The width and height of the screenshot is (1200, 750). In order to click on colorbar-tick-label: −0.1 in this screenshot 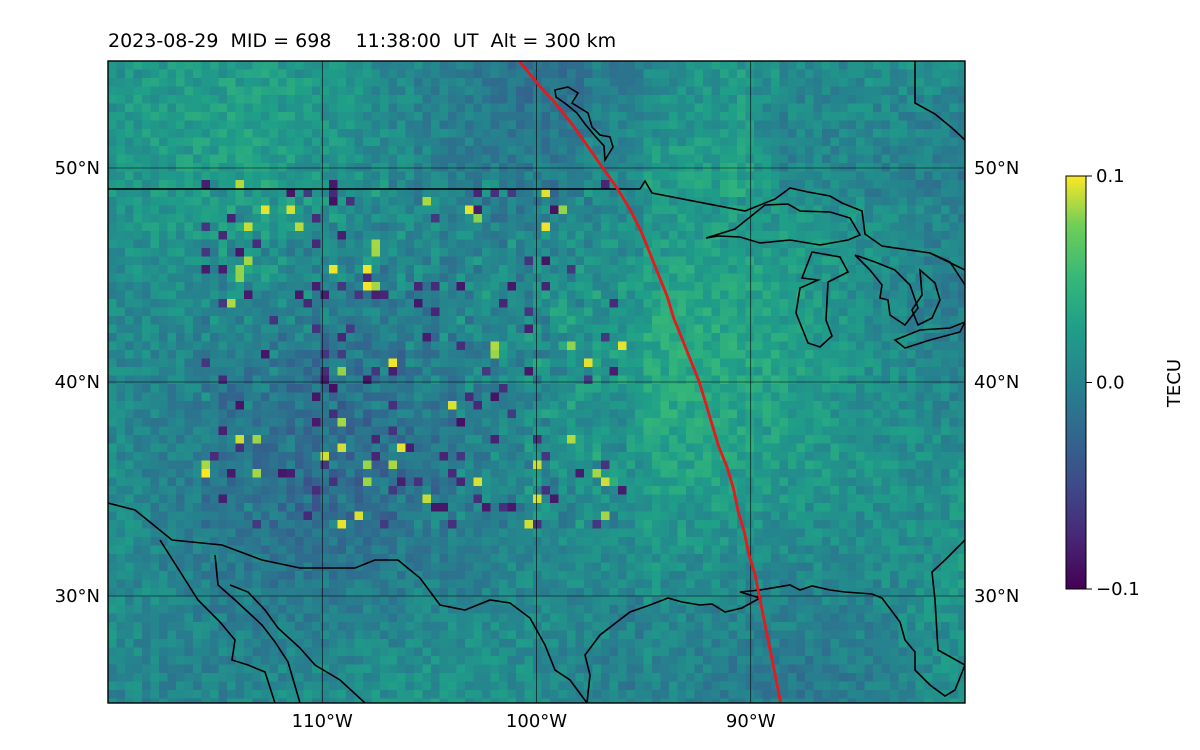, I will do `click(1118, 589)`.